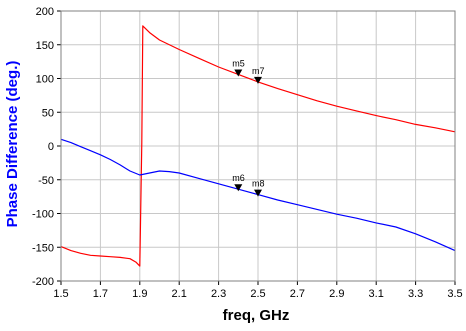  What do you see at coordinates (179, 294) in the screenshot?
I see `x-tick-label: 2.1` at bounding box center [179, 294].